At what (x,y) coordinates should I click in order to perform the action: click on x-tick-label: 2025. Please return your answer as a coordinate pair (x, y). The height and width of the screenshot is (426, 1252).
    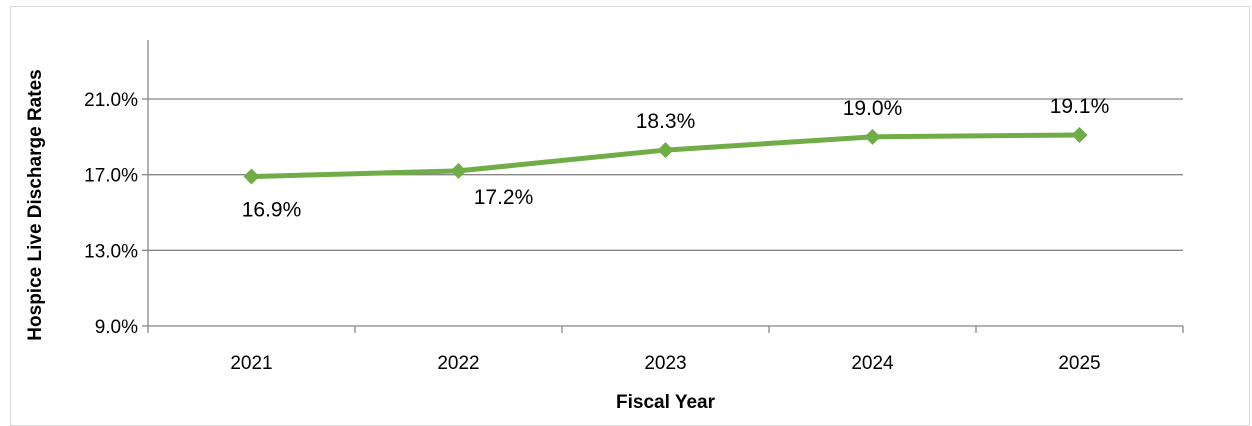
    Looking at the image, I should click on (1079, 363).